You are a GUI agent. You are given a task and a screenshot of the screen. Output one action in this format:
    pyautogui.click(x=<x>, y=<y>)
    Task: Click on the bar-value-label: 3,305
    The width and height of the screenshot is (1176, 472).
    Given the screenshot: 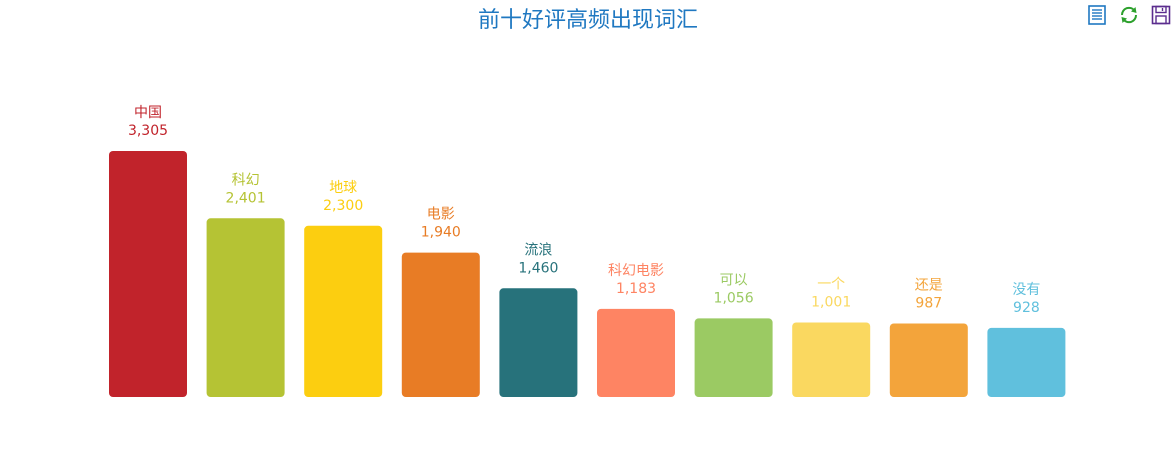 What is the action you would take?
    pyautogui.click(x=148, y=131)
    